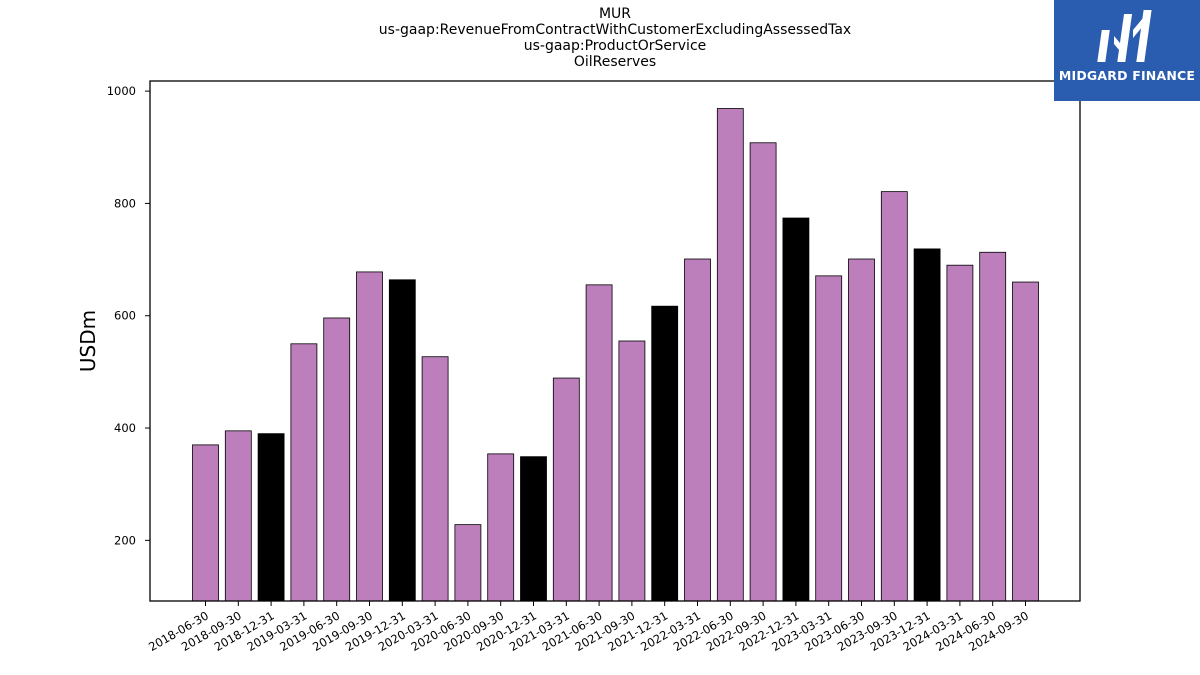 The width and height of the screenshot is (1200, 675). Describe the element at coordinates (125, 540) in the screenshot. I see `y-tick-label-200: 200` at that location.